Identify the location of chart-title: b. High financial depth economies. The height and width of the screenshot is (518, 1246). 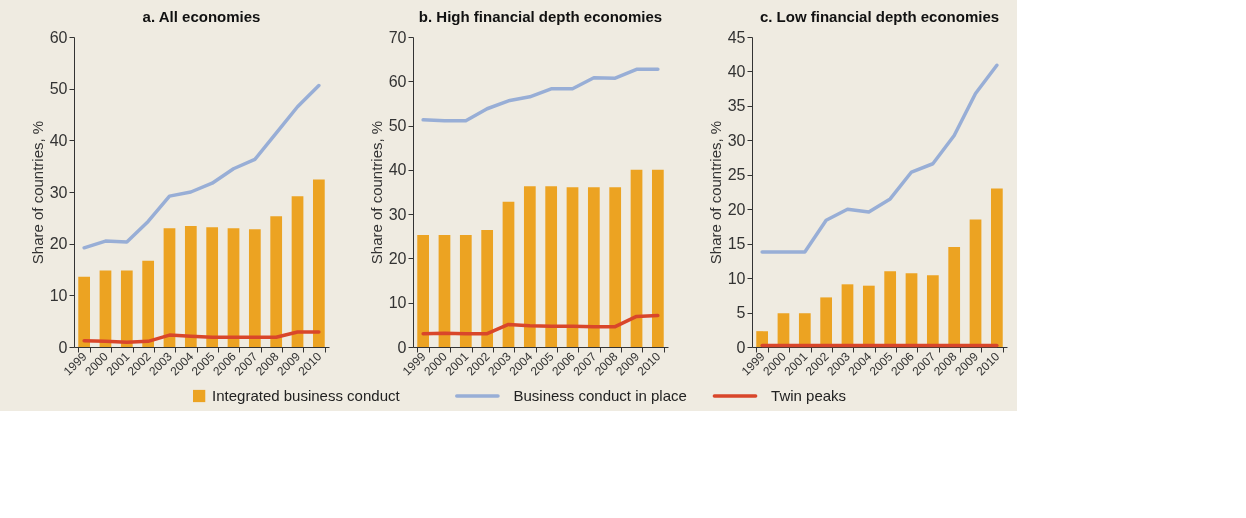
(540, 16).